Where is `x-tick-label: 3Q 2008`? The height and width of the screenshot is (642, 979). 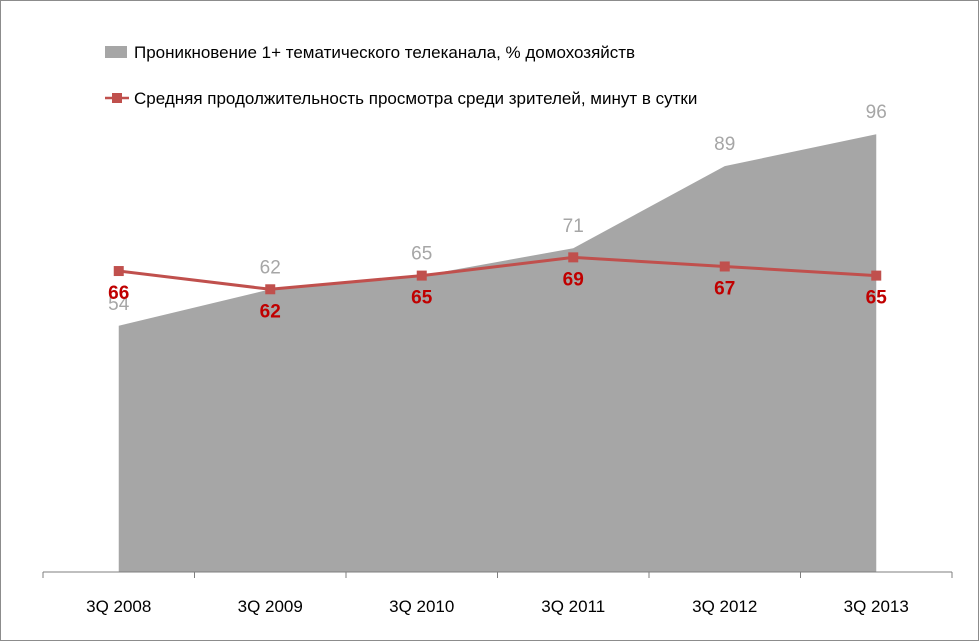
x-tick-label: 3Q 2008 is located at coordinates (118, 606).